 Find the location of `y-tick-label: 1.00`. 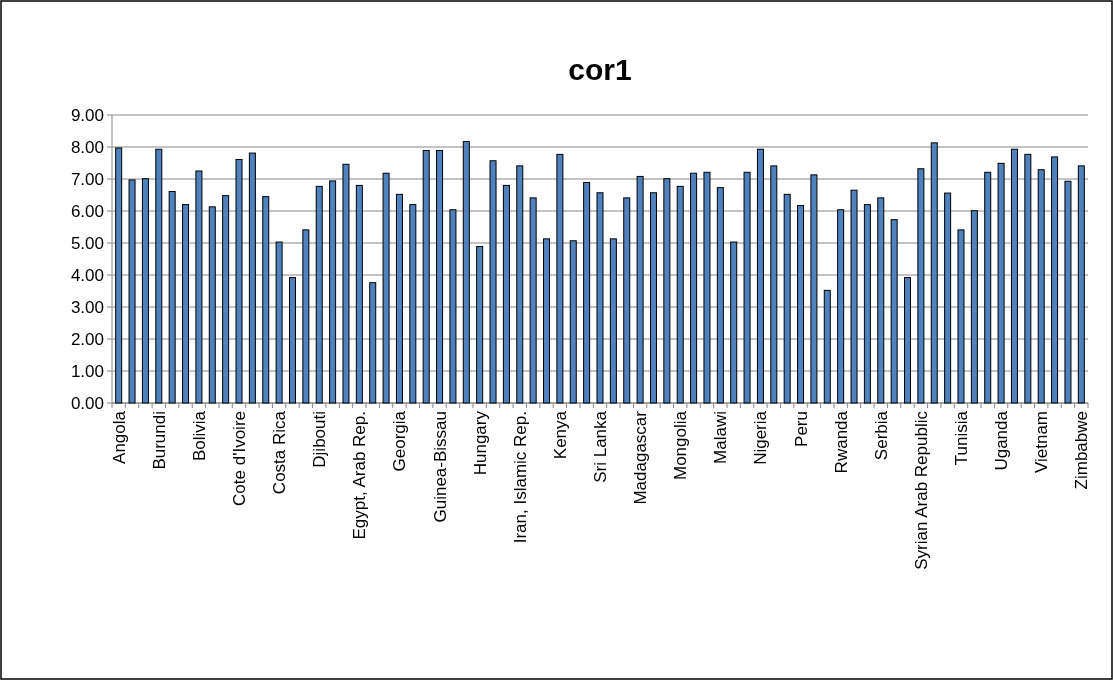

y-tick-label: 1.00 is located at coordinates (87, 371).